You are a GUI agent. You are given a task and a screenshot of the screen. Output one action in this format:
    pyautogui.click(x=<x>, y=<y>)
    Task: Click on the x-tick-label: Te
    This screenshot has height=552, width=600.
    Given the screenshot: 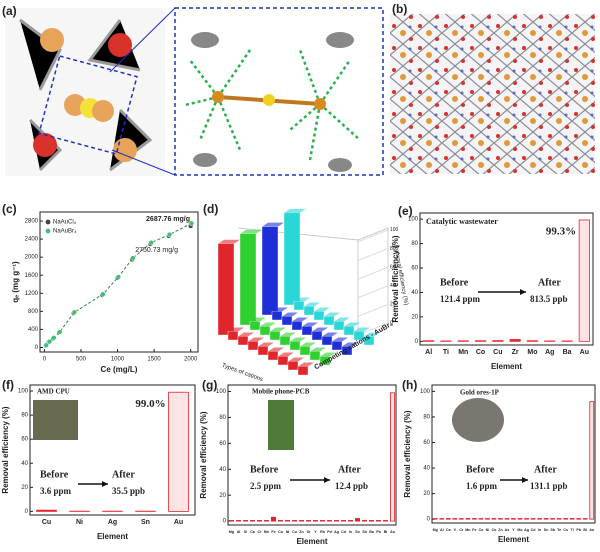 What is the action you would take?
    pyautogui.click(x=559, y=530)
    